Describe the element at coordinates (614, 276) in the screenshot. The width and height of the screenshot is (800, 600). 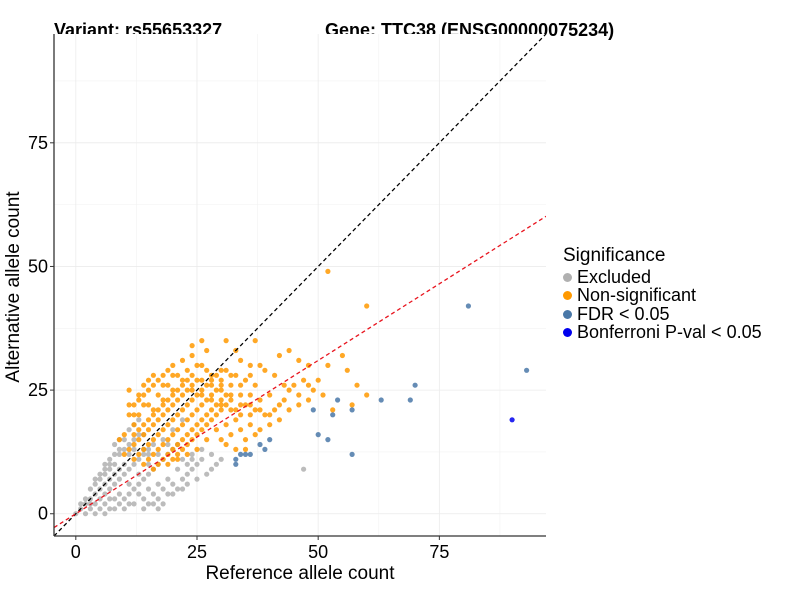
I see `legend-label: Excluded` at that location.